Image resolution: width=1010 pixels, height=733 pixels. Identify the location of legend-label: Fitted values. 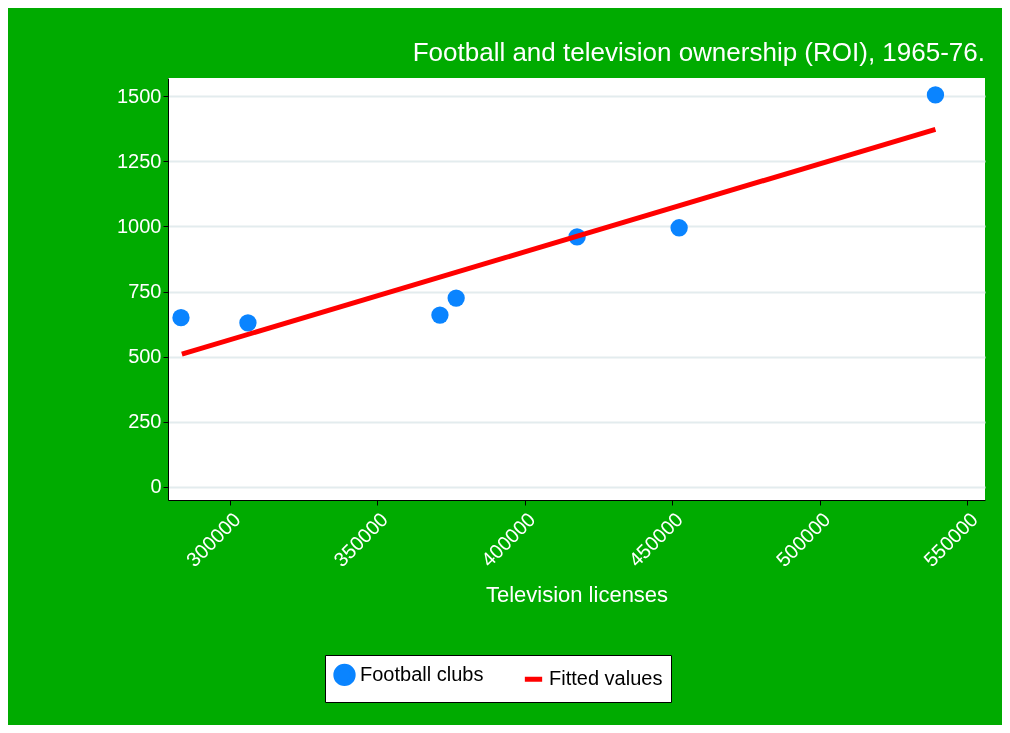
(606, 678).